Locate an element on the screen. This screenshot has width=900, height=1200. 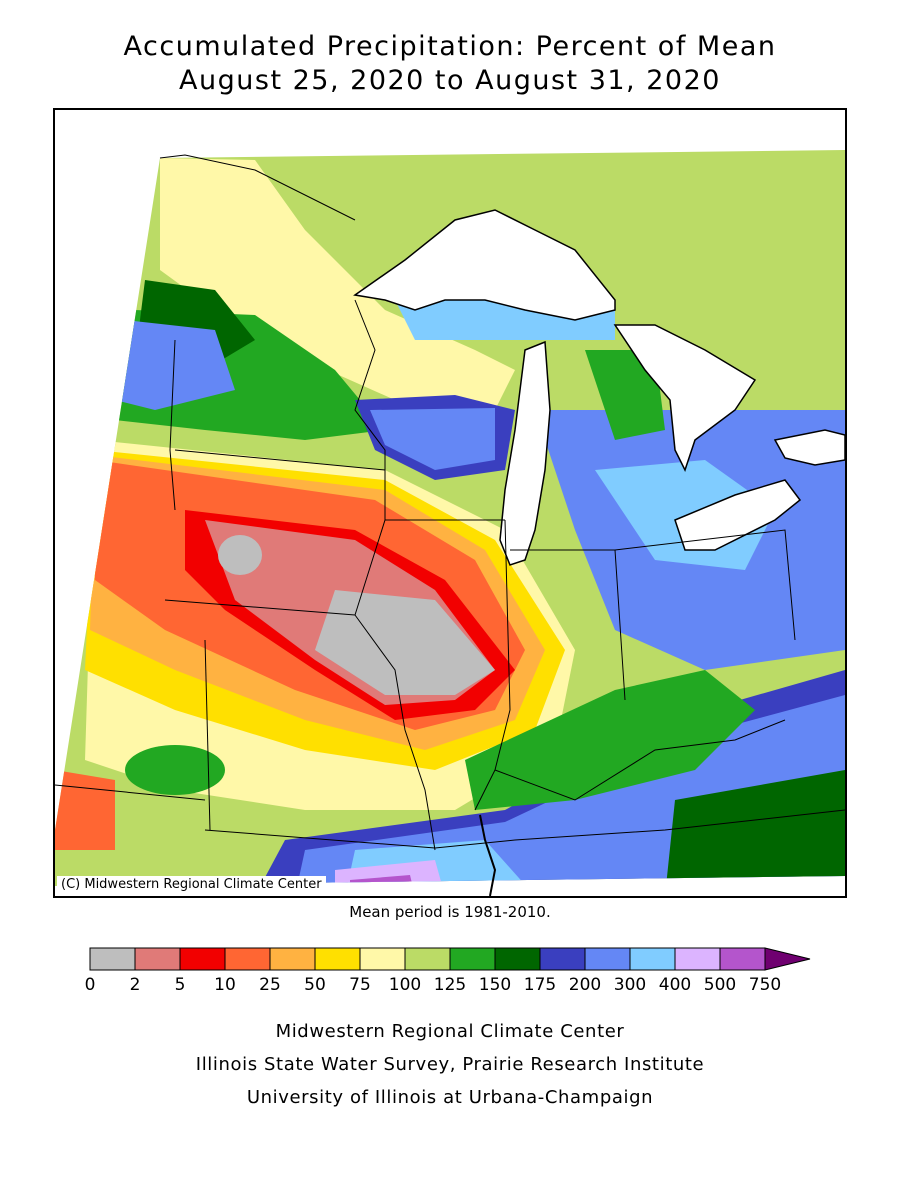
legend-tick-label: 200 is located at coordinates (585, 985).